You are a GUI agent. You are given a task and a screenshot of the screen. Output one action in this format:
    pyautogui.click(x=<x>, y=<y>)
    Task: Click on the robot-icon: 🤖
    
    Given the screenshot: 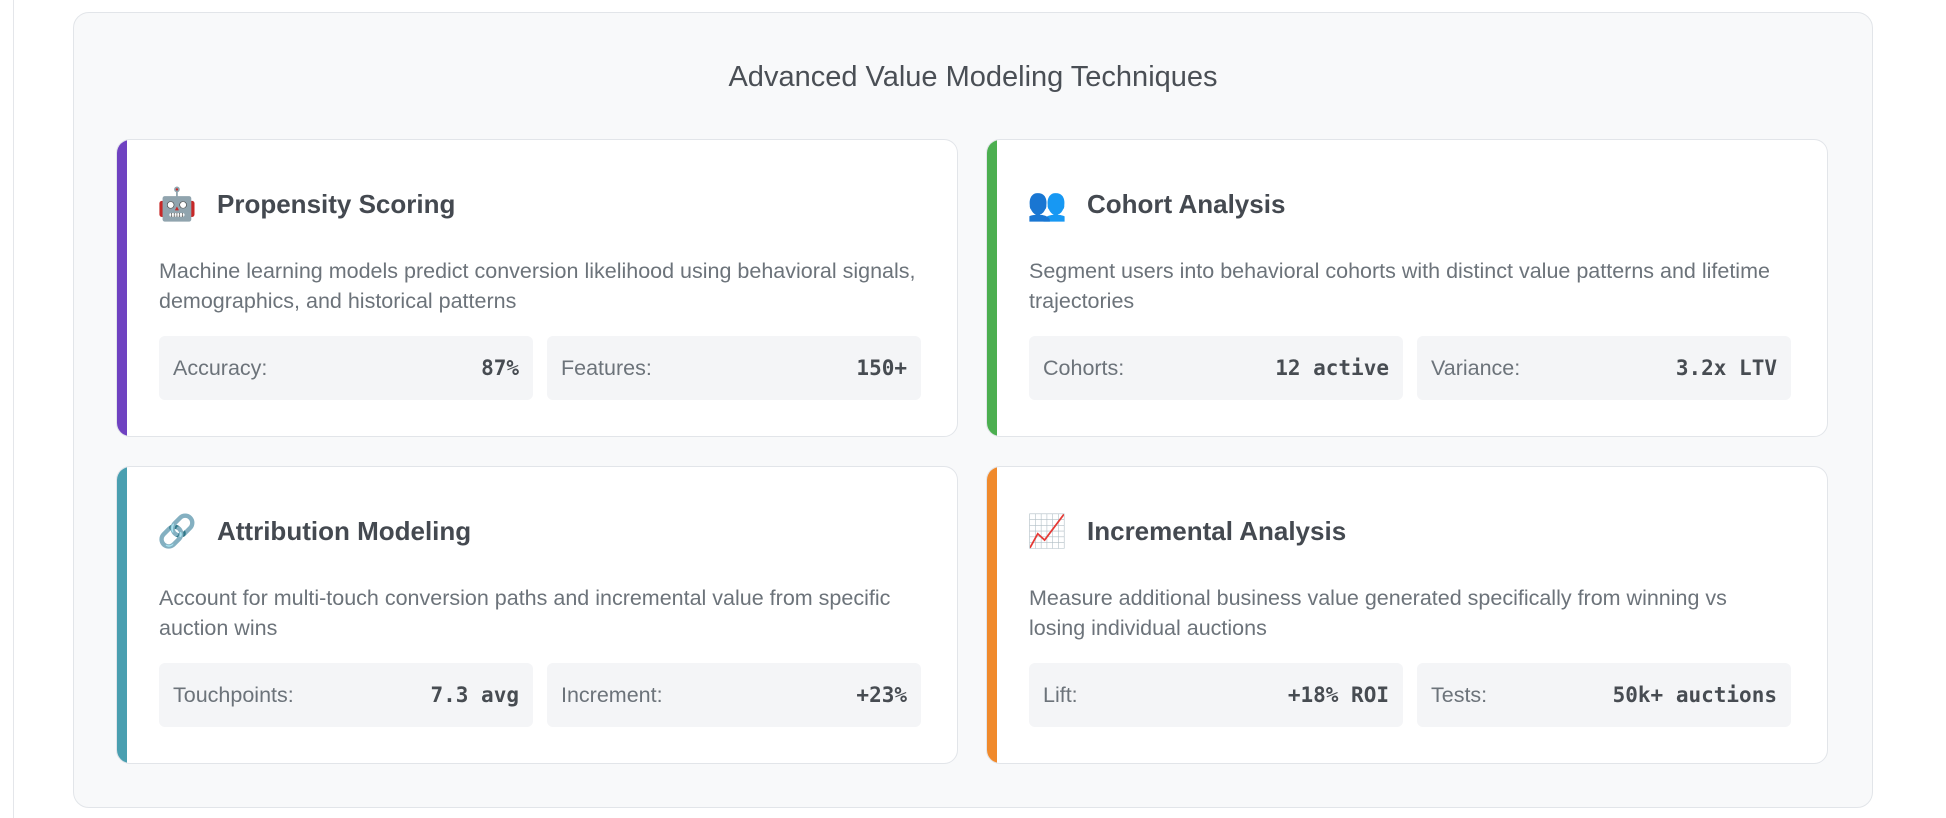 What is the action you would take?
    pyautogui.click(x=177, y=204)
    